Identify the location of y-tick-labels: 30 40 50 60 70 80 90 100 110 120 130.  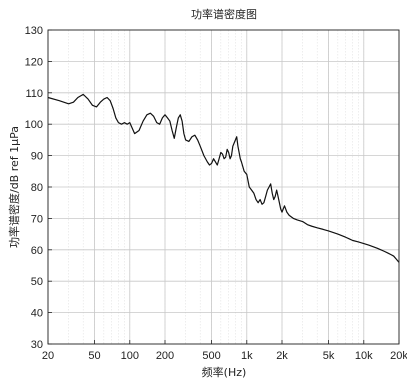
(34, 188).